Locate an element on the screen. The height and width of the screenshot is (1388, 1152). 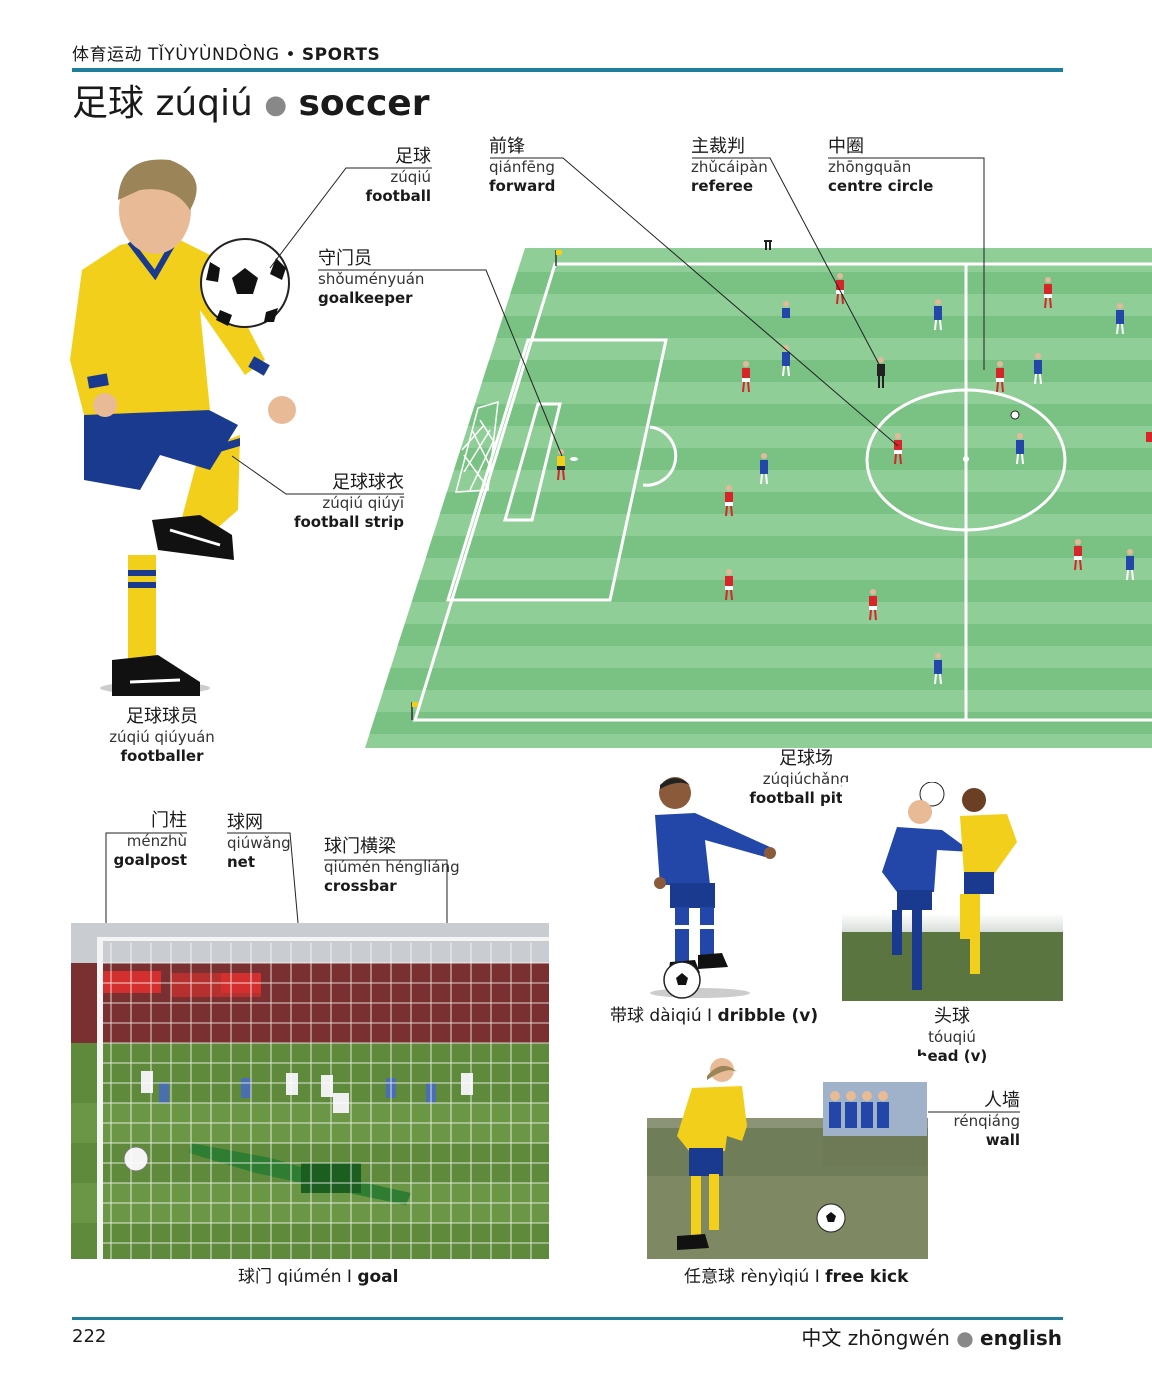
free-kick-ball is located at coordinates (831, 1218).